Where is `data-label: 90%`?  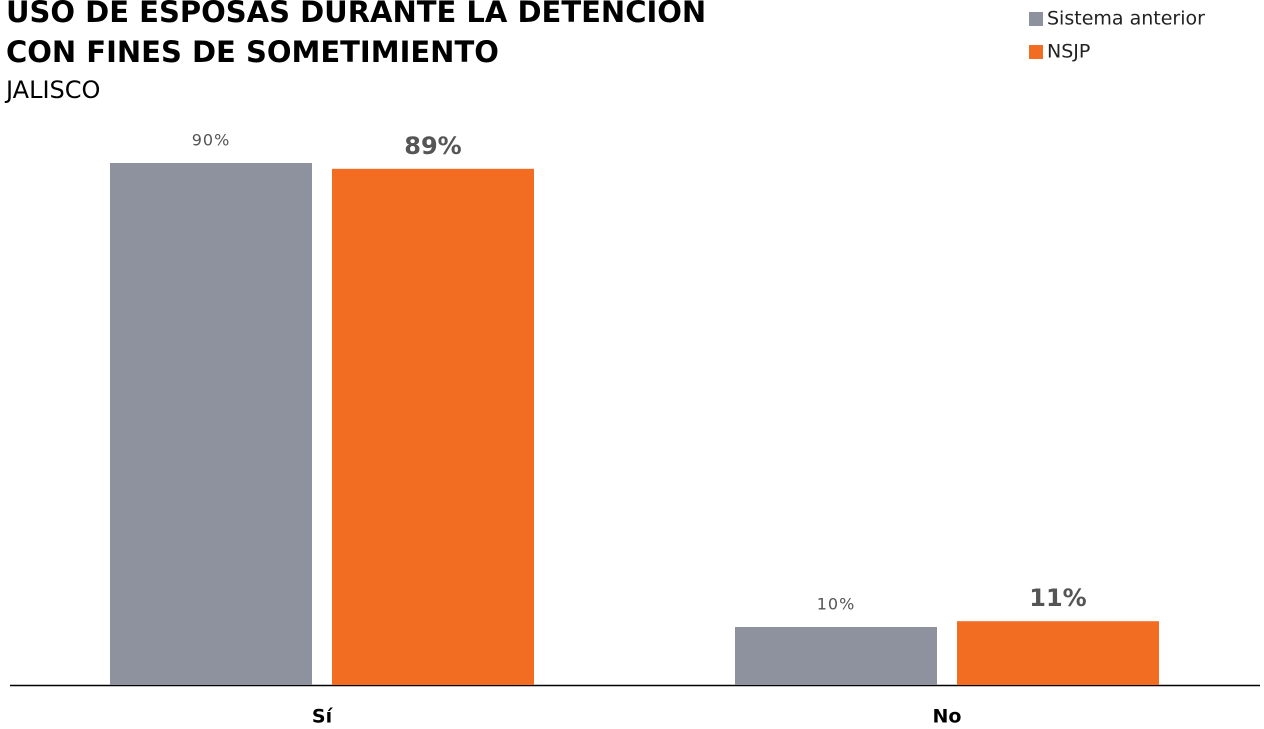 data-label: 90% is located at coordinates (211, 140).